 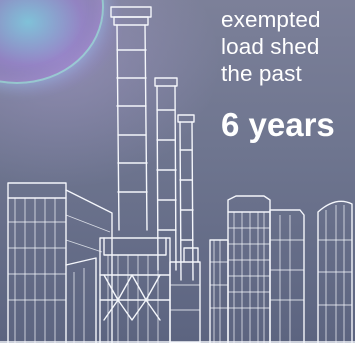 I want to click on left-building, so click(x=60, y=262).